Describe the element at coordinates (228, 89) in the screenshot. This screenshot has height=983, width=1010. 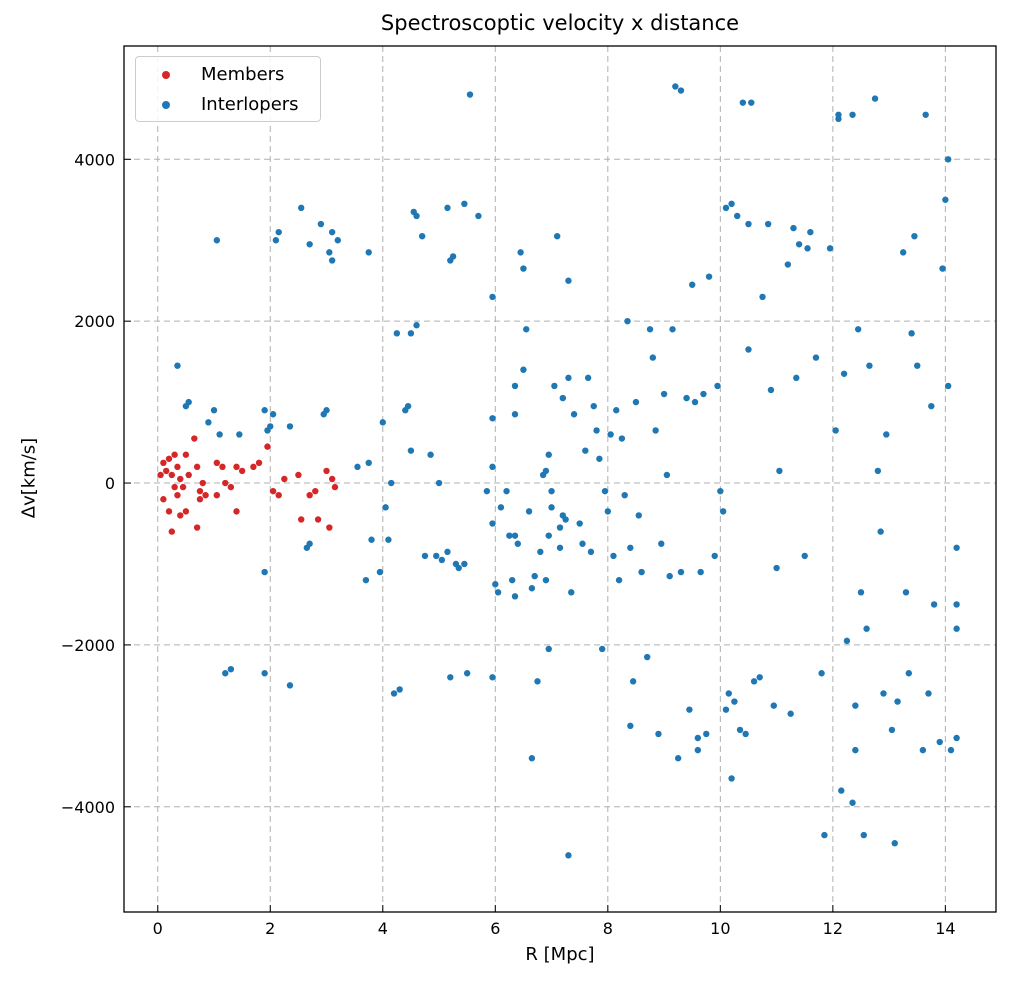
I see `legend: Members Interlopers` at that location.